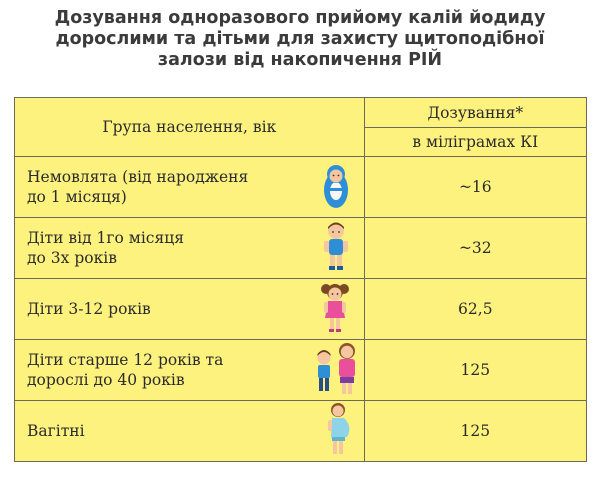 Image resolution: width=600 pixels, height=496 pixels. I want to click on dose-cell: ~32, so click(475, 248).